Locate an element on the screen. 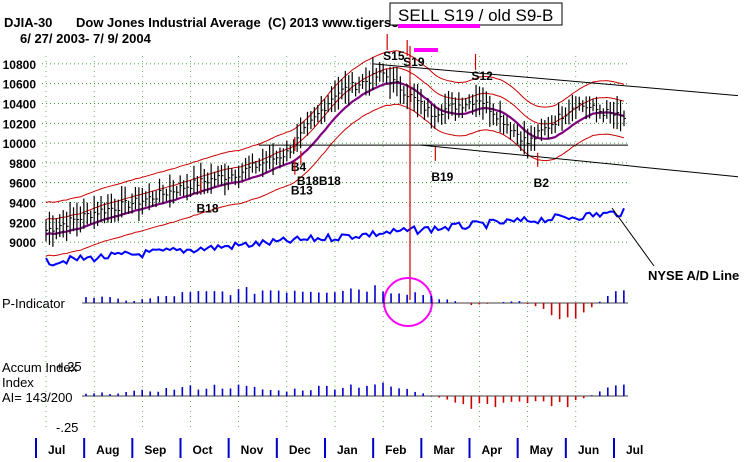  y-tick-label: 10000 is located at coordinates (20, 144).